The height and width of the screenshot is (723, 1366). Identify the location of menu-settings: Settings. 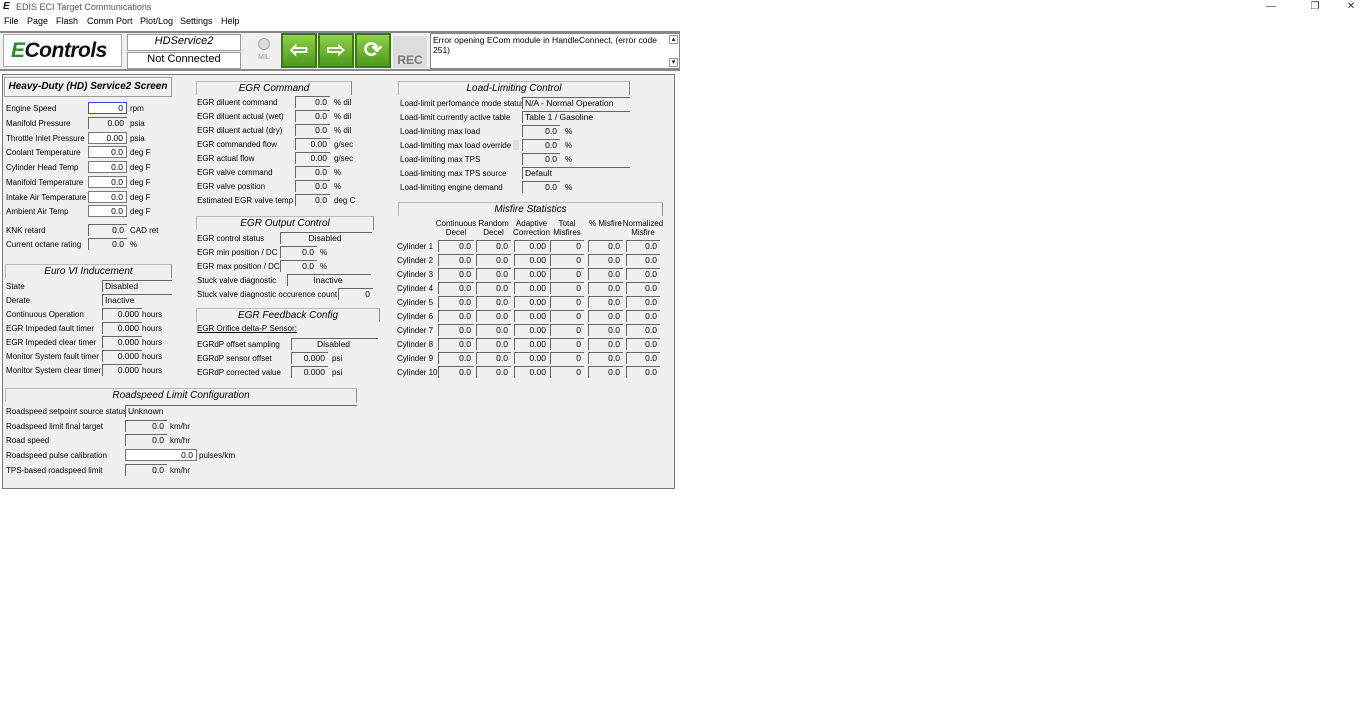
(196, 21).